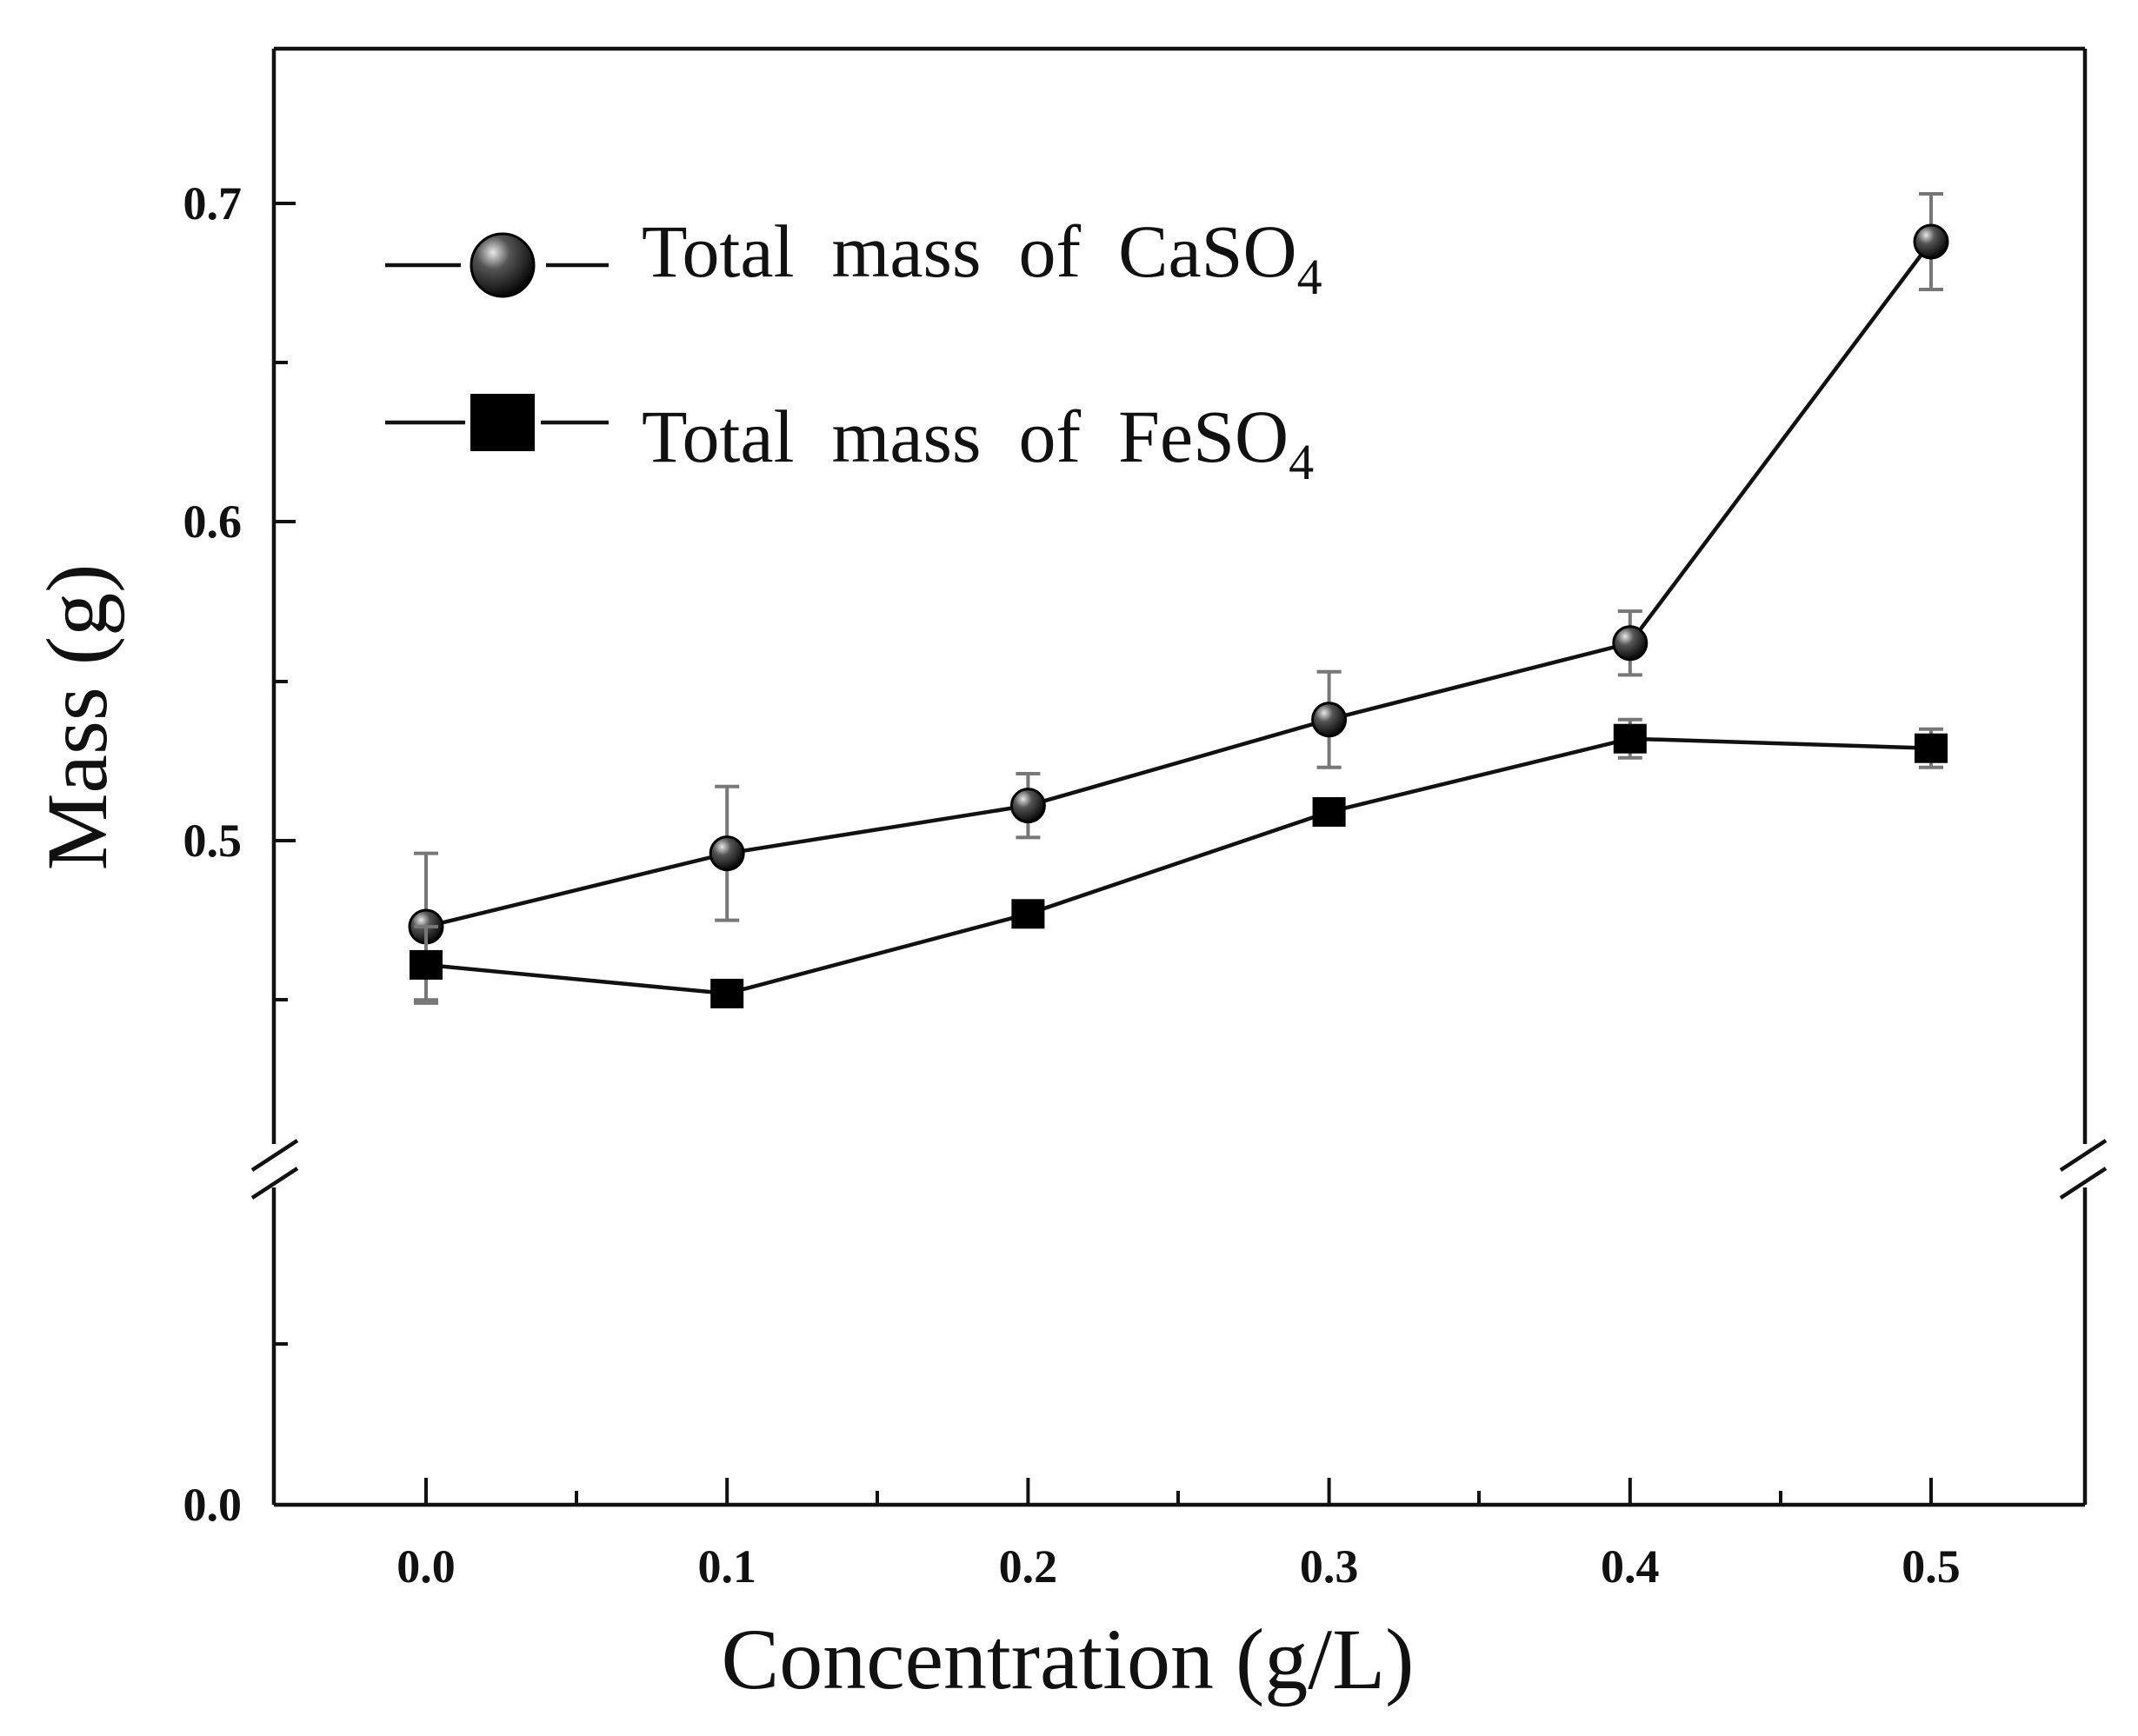 This screenshot has height=1736, width=2138. I want to click on x-tick-label: 0.2, so click(1028, 1566).